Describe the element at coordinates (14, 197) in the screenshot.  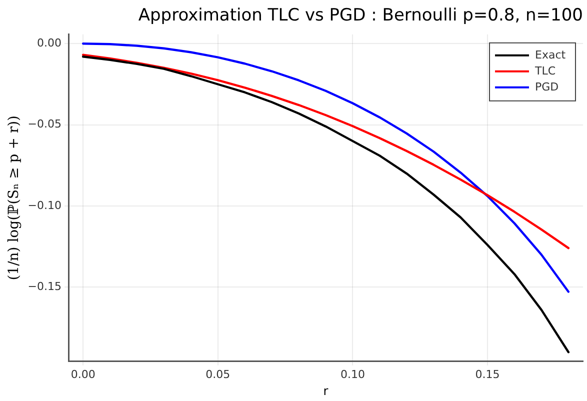
I see `y-axis-title: (1/n) log(ℙ(Sₙ ≥ p + r))` at that location.